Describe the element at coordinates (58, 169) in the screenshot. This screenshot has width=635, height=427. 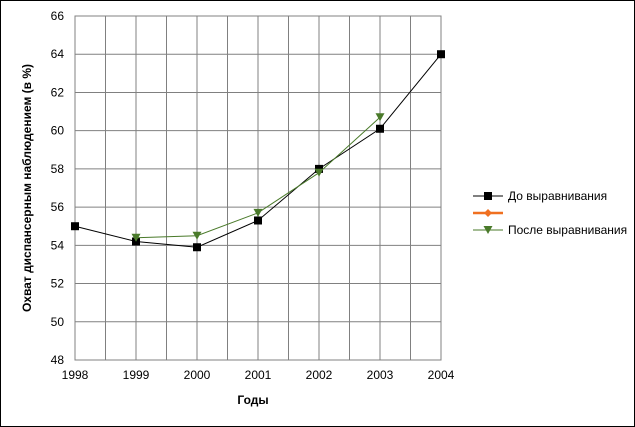
I see `y-tick-label: 58` at that location.